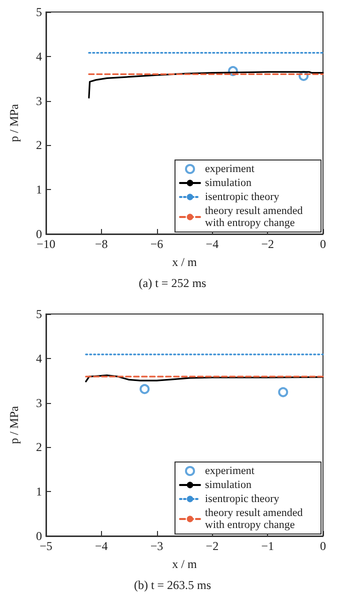 The image size is (345, 615). Describe the element at coordinates (157, 546) in the screenshot. I see `x-tick-label: −3` at that location.